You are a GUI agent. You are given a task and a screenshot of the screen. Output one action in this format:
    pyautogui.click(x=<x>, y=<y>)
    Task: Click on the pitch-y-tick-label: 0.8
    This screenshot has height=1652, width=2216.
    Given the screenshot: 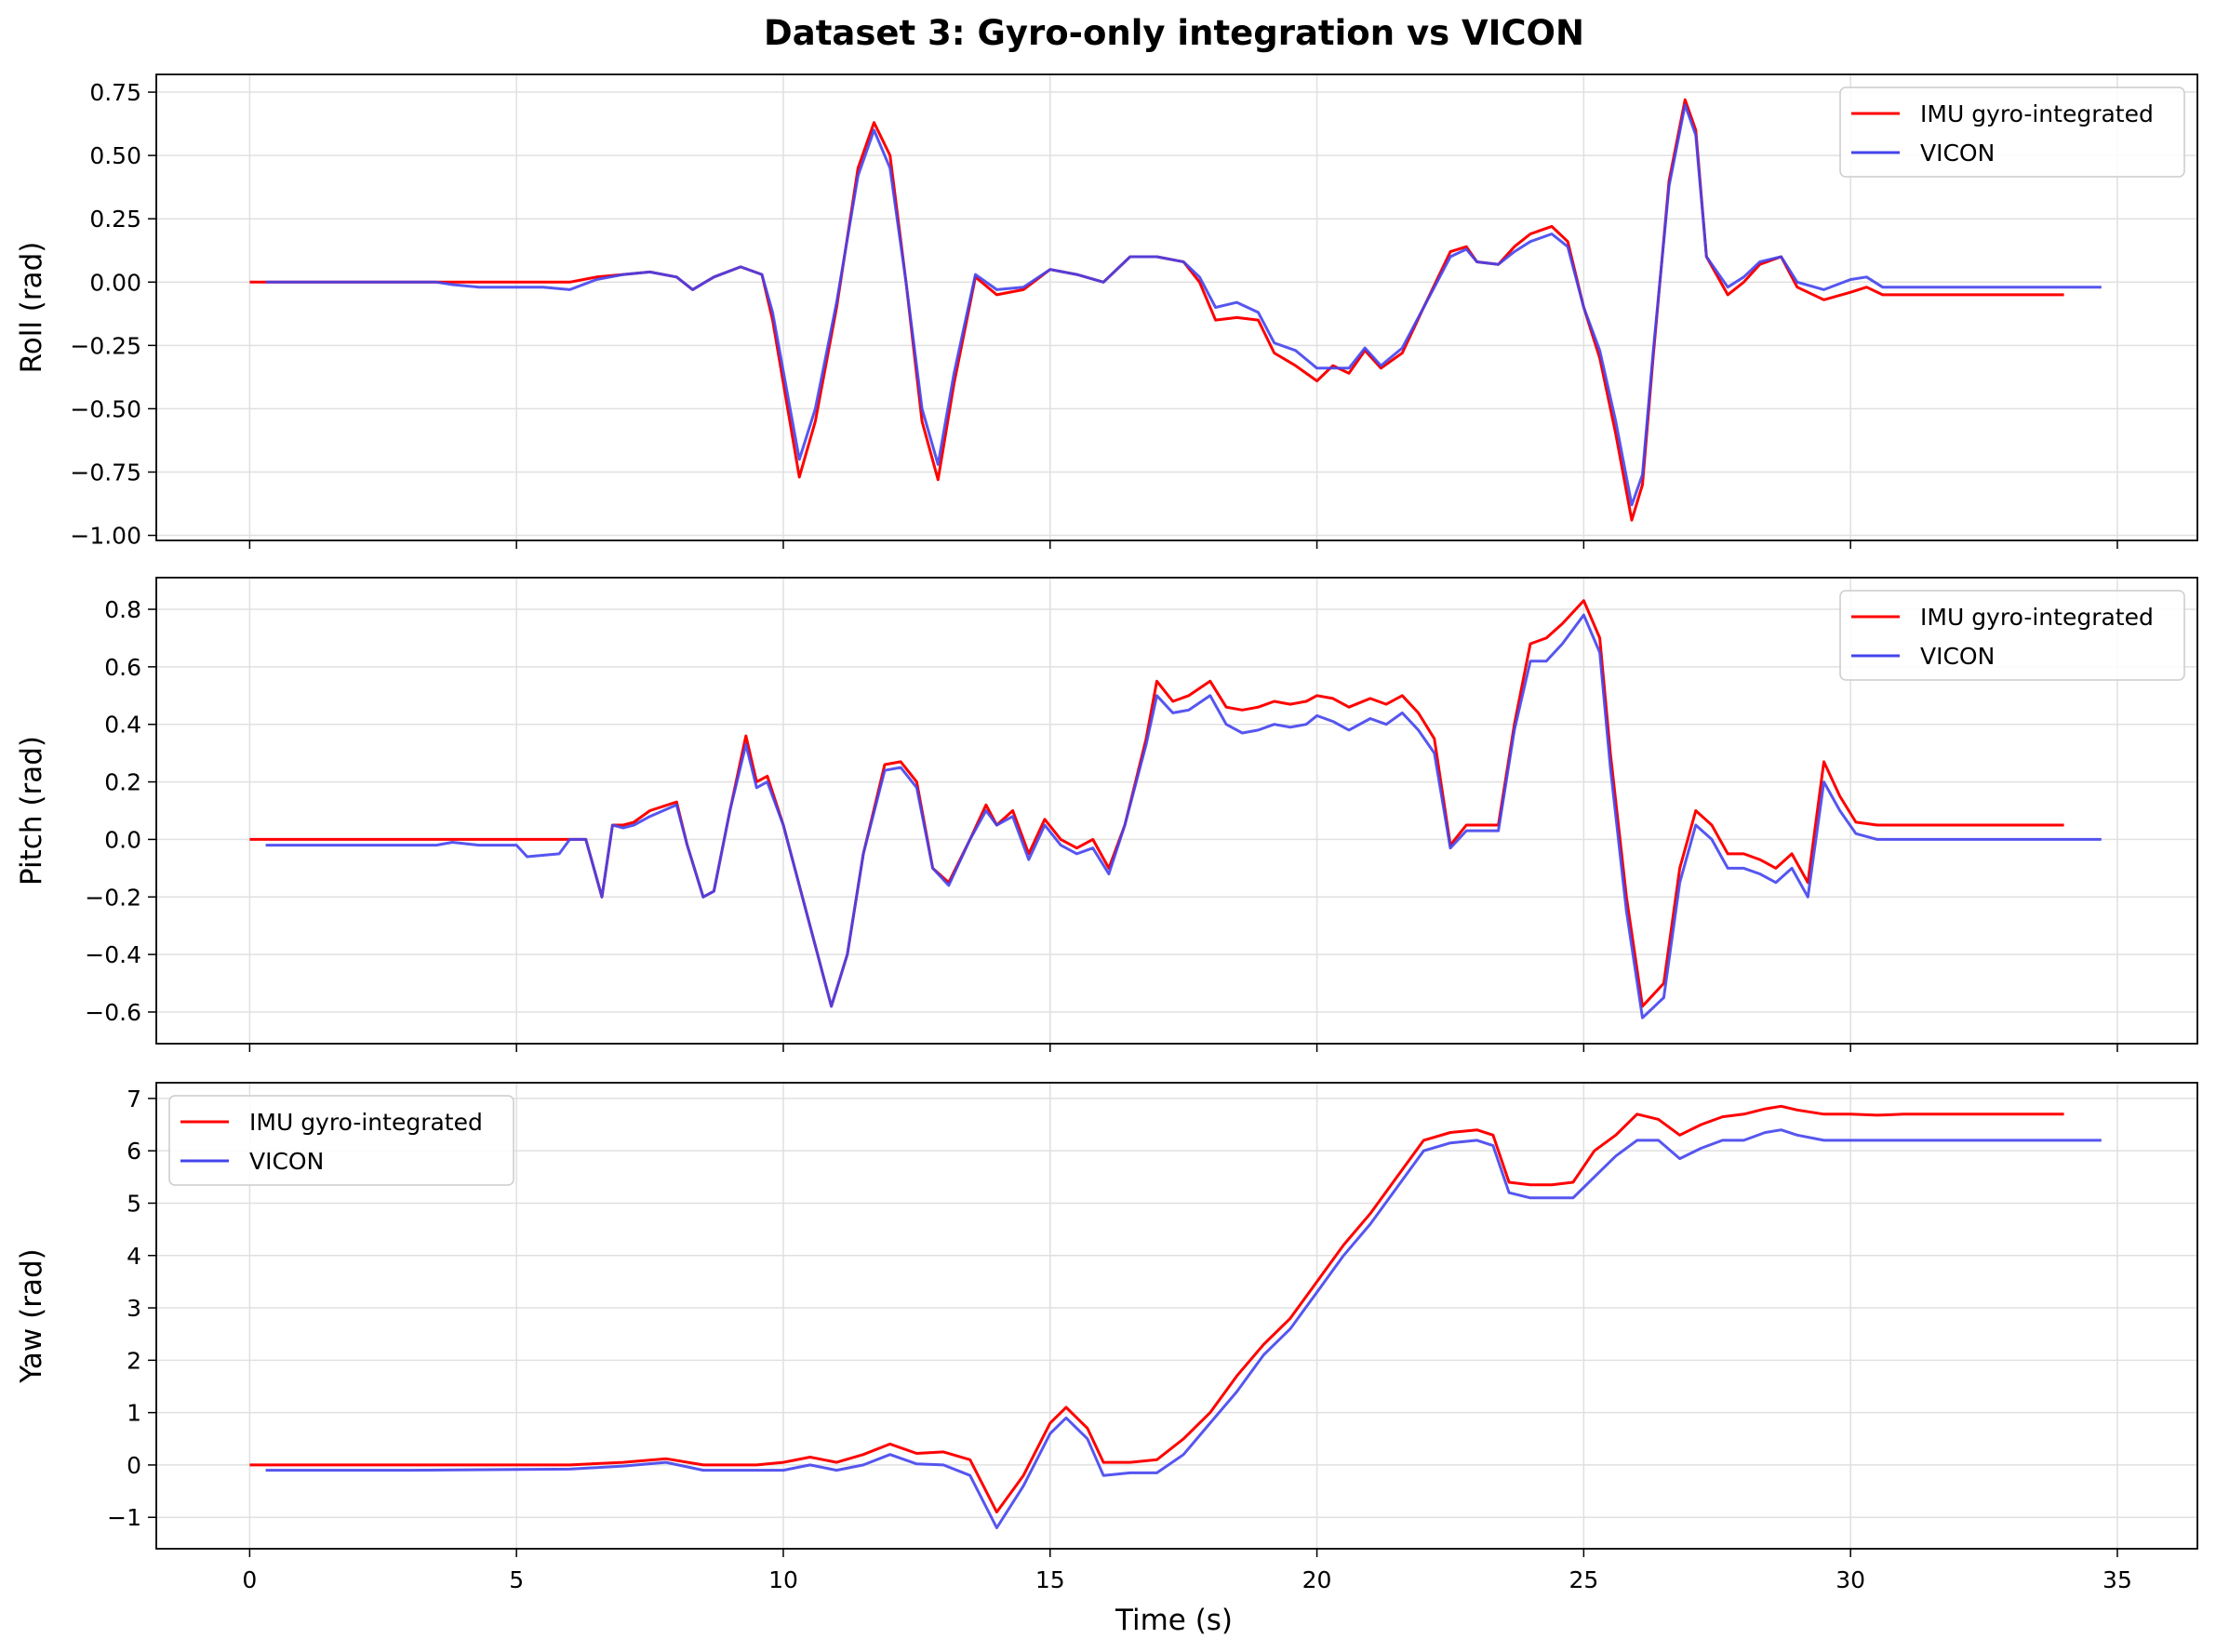 What is the action you would take?
    pyautogui.click(x=122, y=609)
    